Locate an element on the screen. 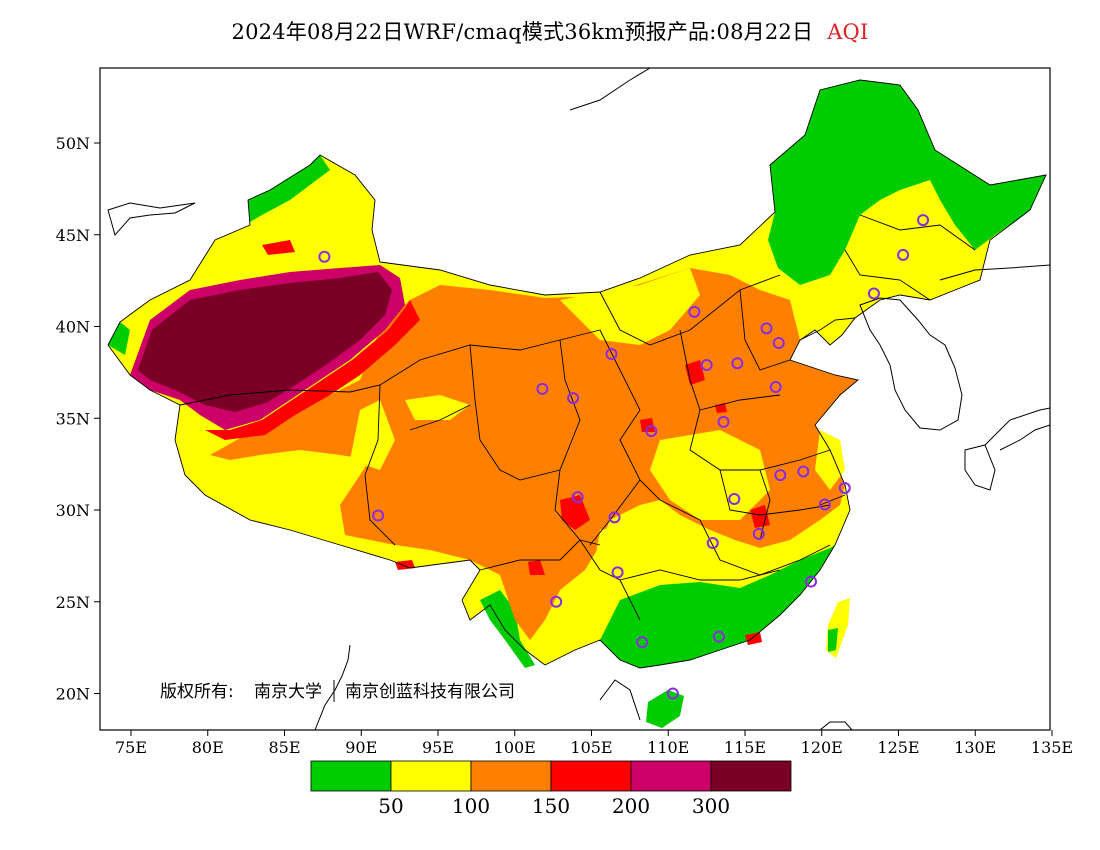  lat-label: 35N is located at coordinates (73, 418).